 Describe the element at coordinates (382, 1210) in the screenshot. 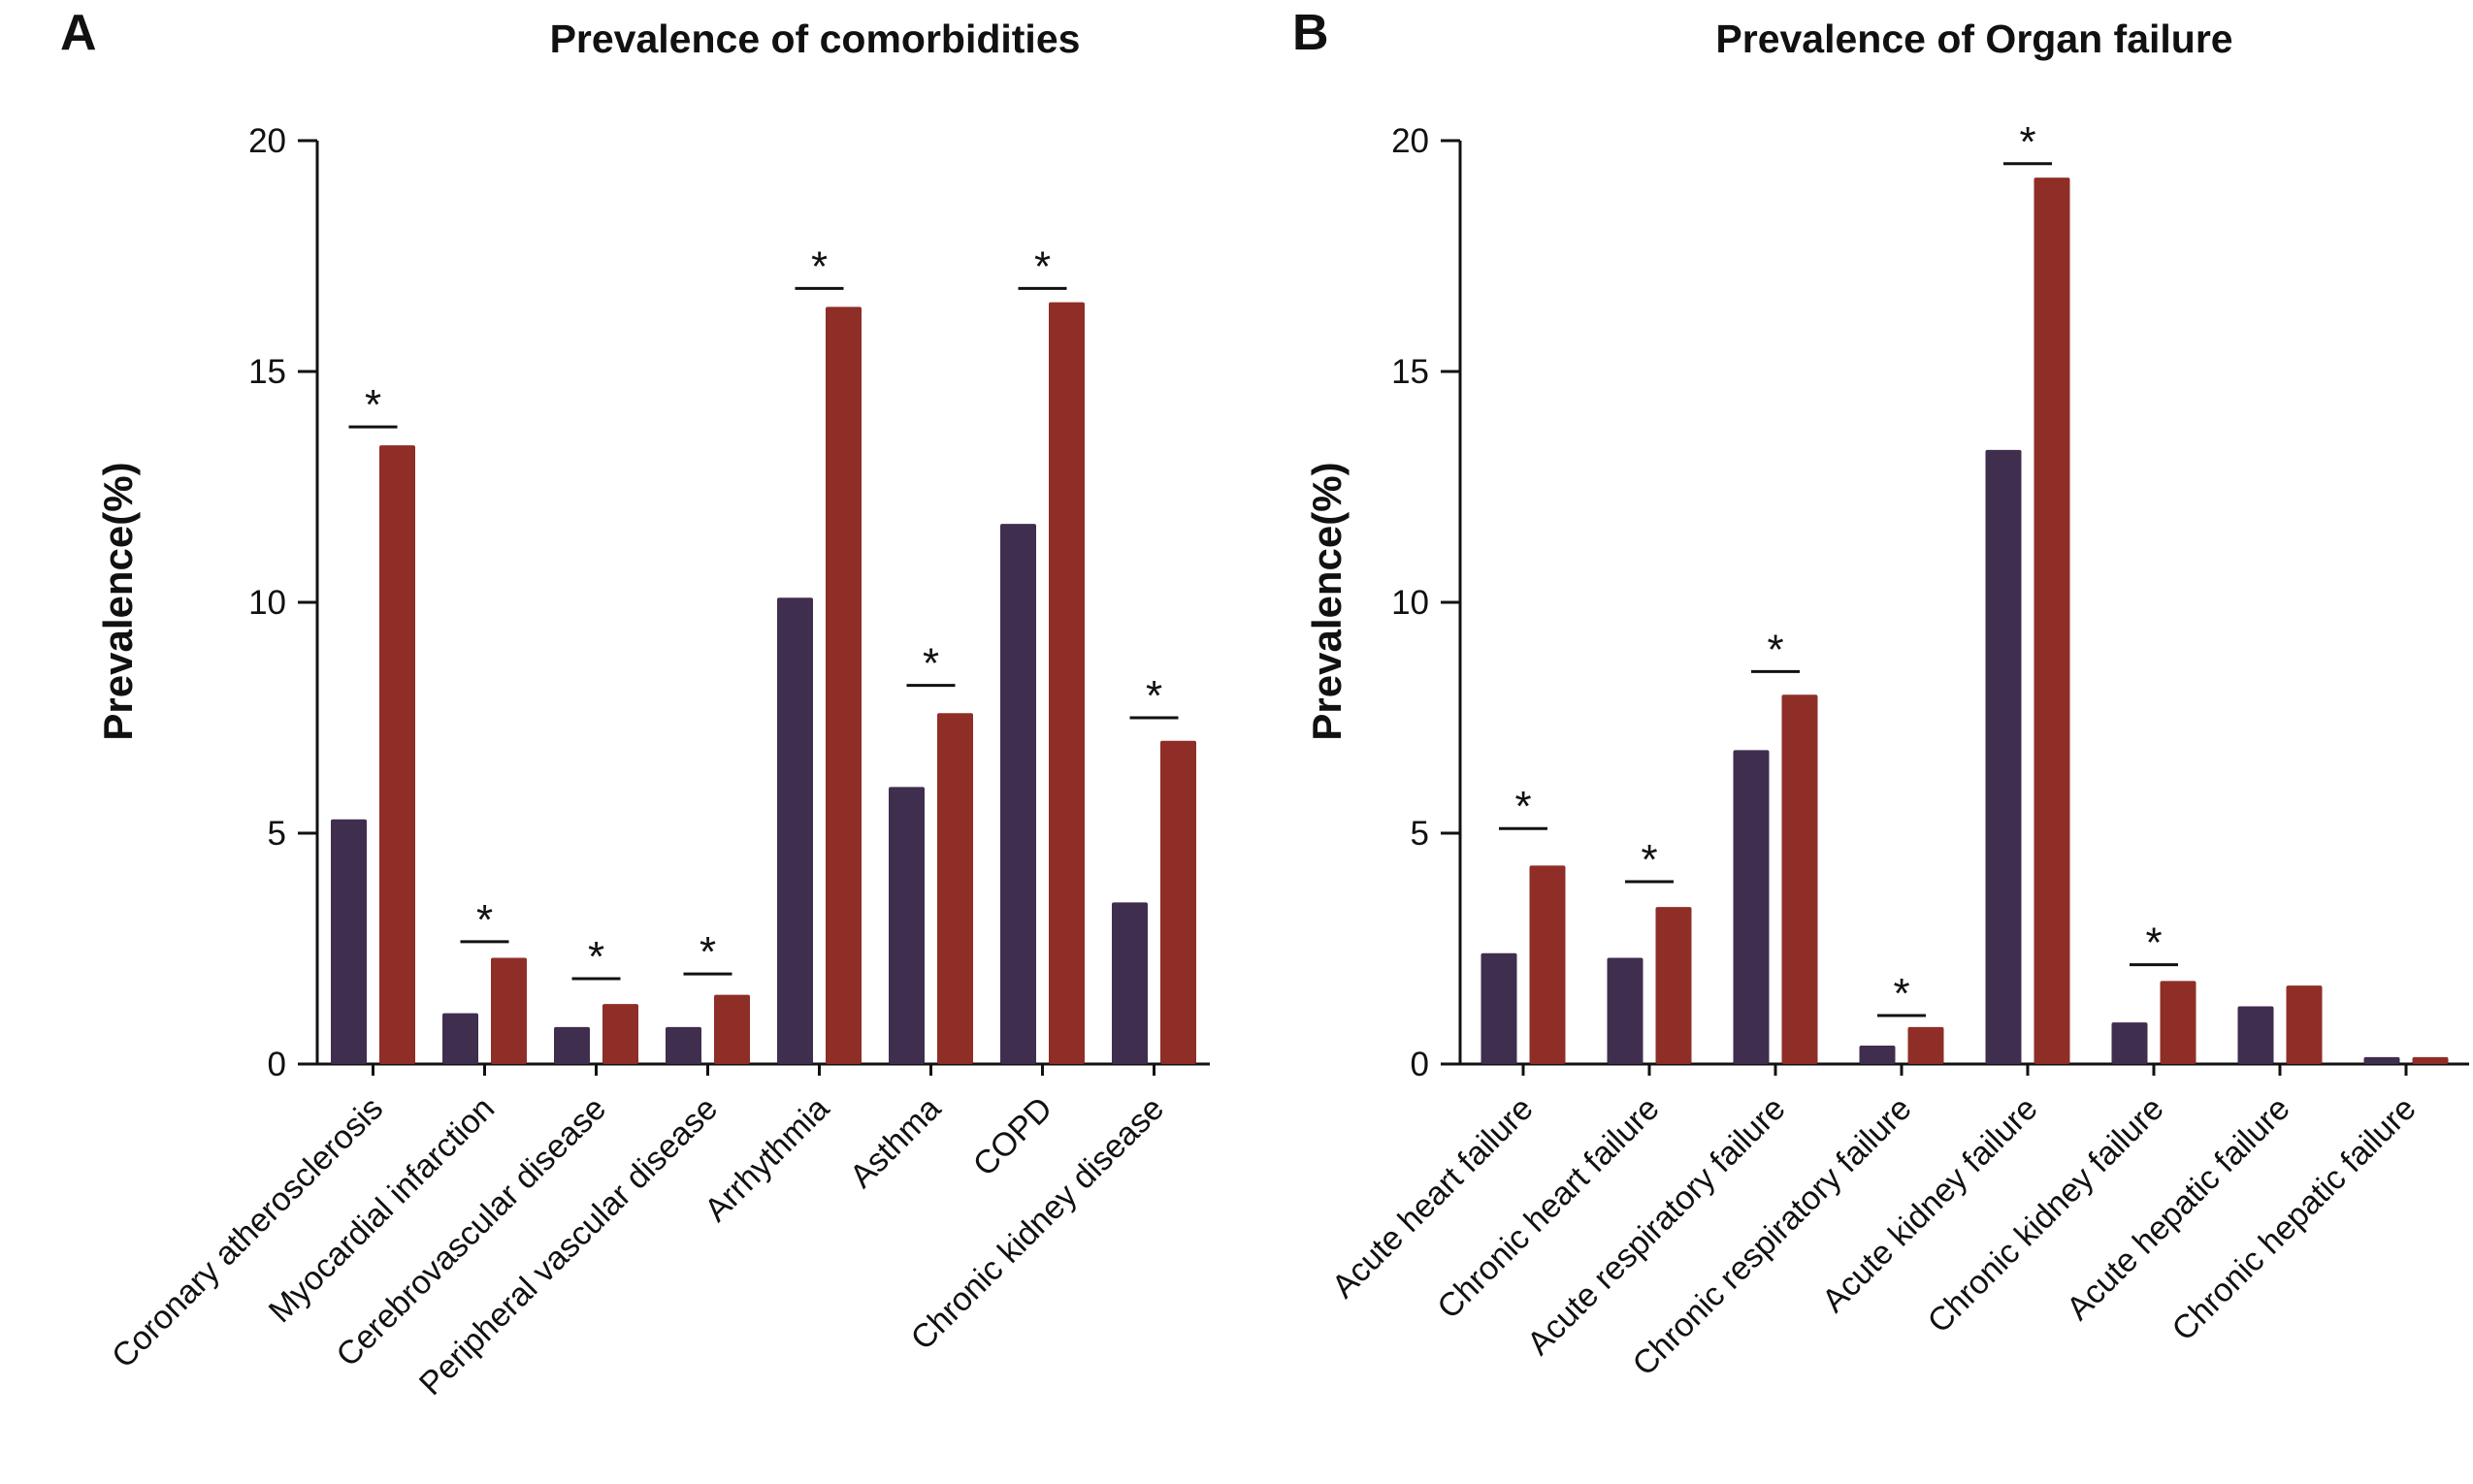

I see `category-label: Myocardial infarction` at that location.